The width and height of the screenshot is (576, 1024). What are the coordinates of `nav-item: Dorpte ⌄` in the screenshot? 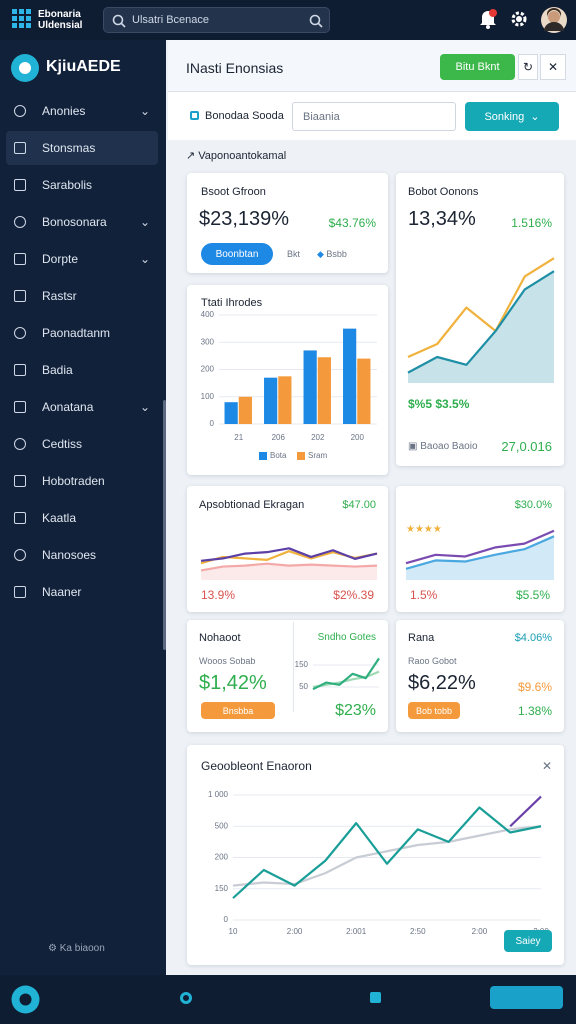 It's located at (82, 259).